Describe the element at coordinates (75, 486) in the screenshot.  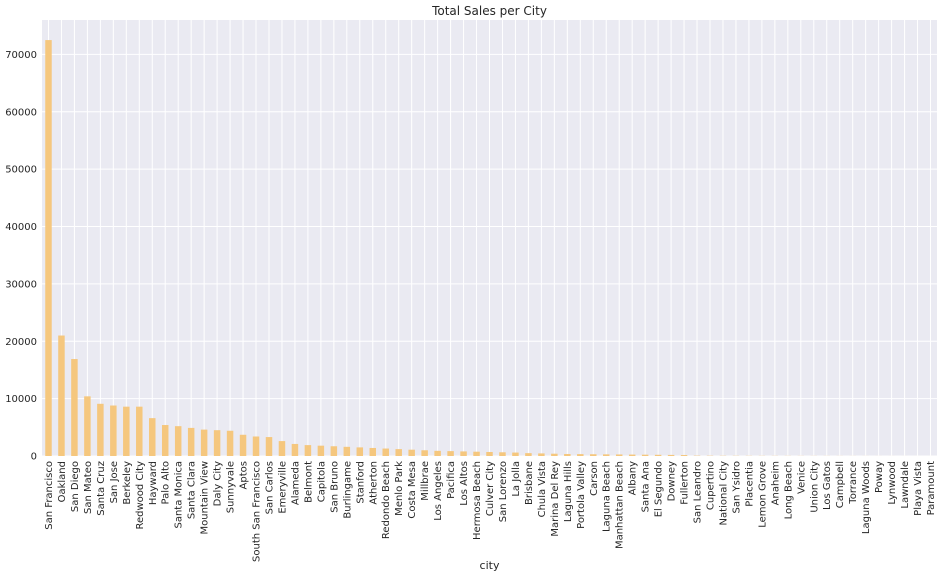
I see `x-tick-label: San Diego` at that location.